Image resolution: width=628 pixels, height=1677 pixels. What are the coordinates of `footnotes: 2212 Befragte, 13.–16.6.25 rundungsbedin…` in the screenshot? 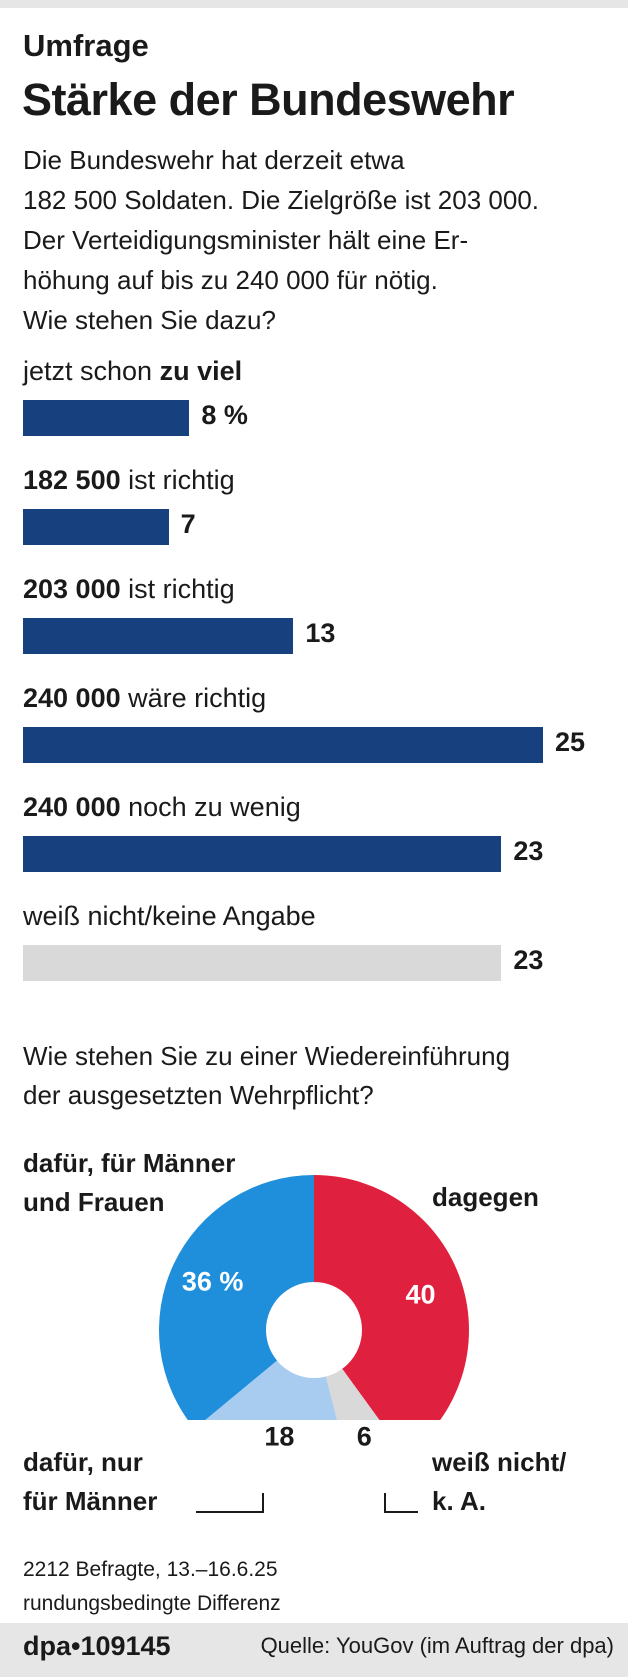 It's located at (152, 1587).